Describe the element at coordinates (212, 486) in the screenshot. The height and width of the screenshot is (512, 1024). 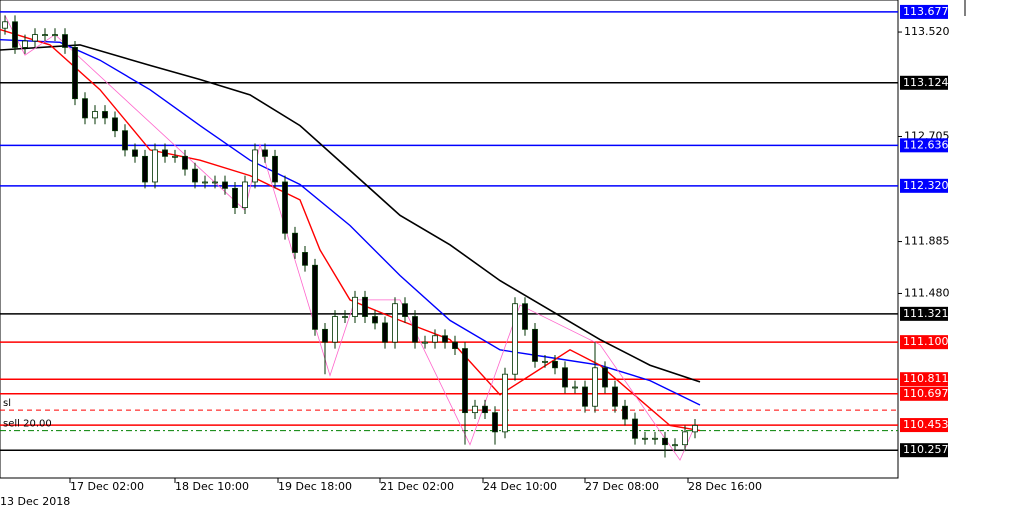
I see `x-tick-label: 18 Dec 10:00` at that location.